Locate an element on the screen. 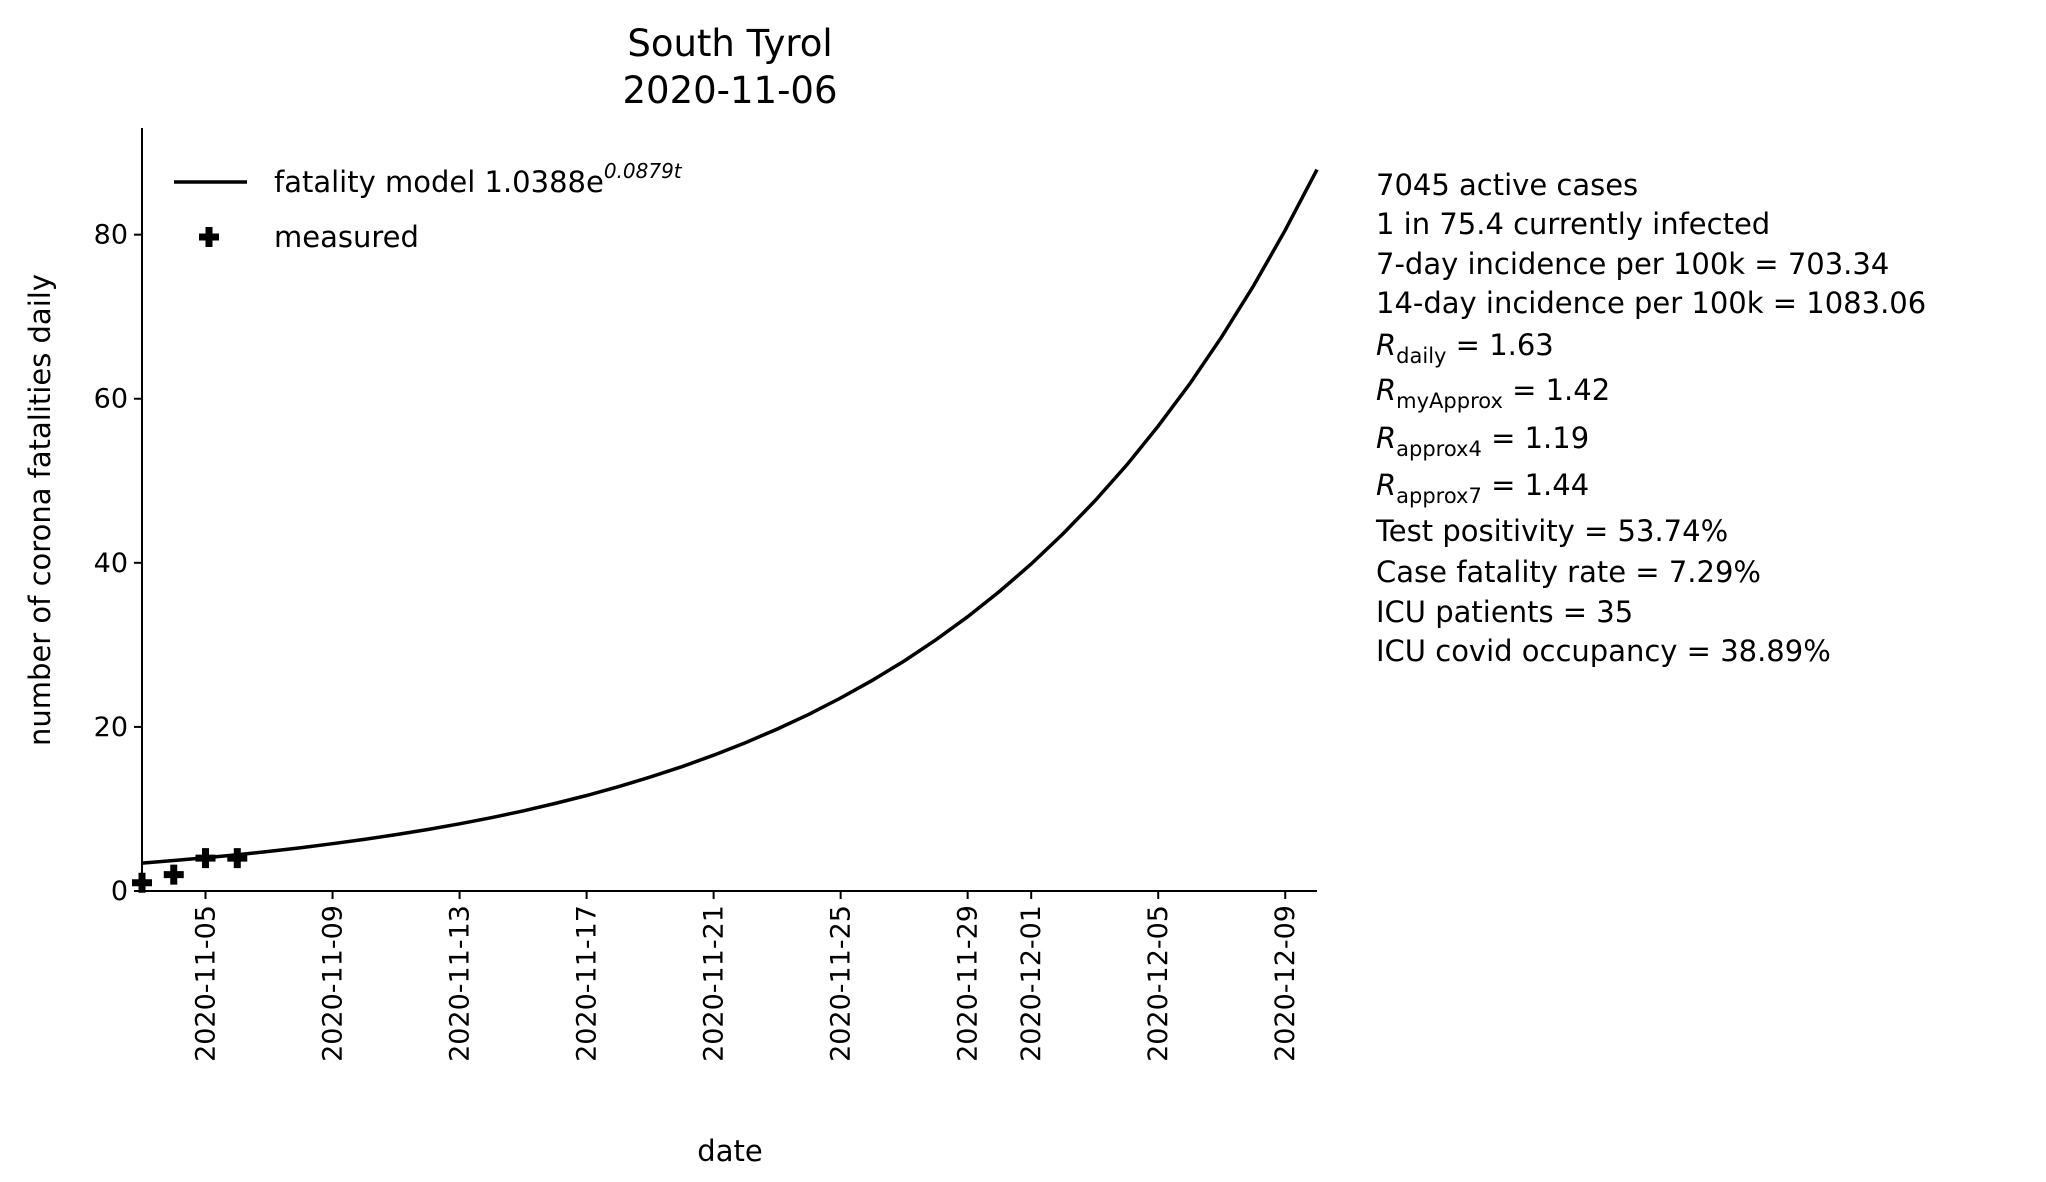 The image size is (2046, 1182). annotation: 14-day incidence per 100k = 1083.06 is located at coordinates (1651, 303).